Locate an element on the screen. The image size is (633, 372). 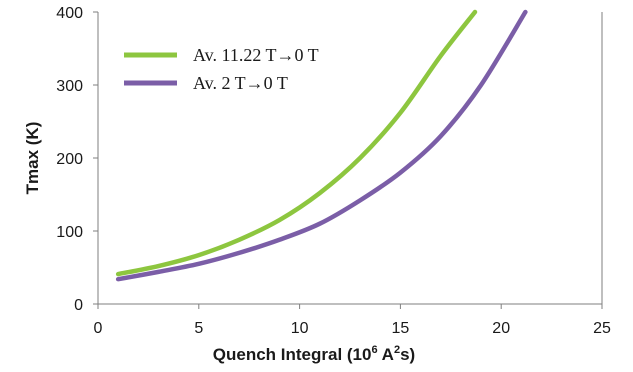
y-tick-label: 300 is located at coordinates (69, 86).